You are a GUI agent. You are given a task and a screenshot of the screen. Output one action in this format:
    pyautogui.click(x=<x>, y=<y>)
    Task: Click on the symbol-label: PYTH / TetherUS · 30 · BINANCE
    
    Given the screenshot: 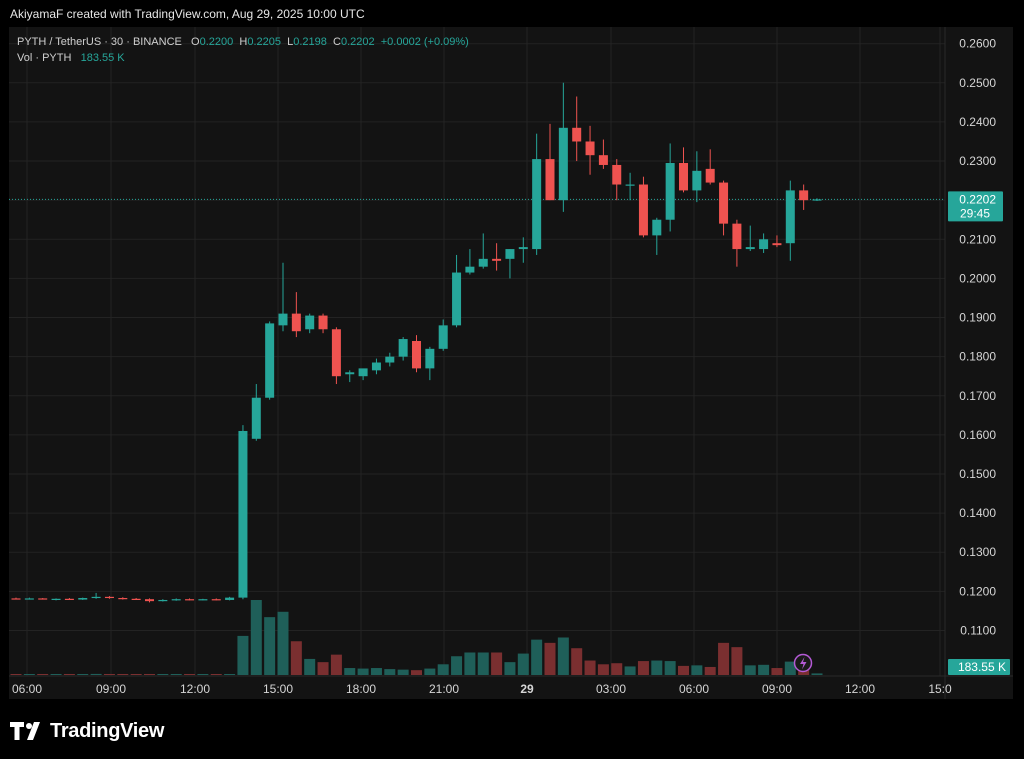 What is the action you would take?
    pyautogui.click(x=99, y=42)
    